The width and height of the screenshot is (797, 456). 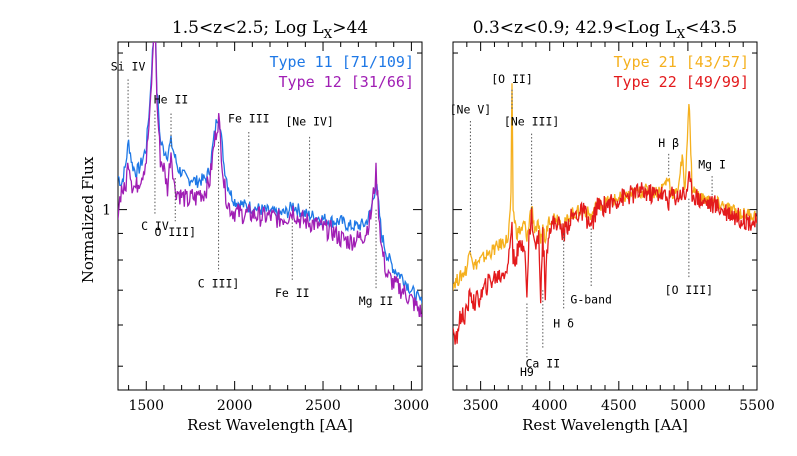 What do you see at coordinates (563, 324) in the screenshot?
I see `line-annotation: H δ` at bounding box center [563, 324].